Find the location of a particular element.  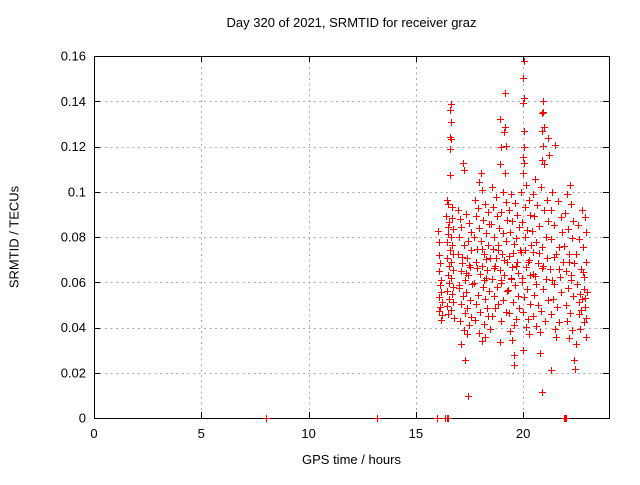

y-tick-label: 0.1 is located at coordinates (77, 191).